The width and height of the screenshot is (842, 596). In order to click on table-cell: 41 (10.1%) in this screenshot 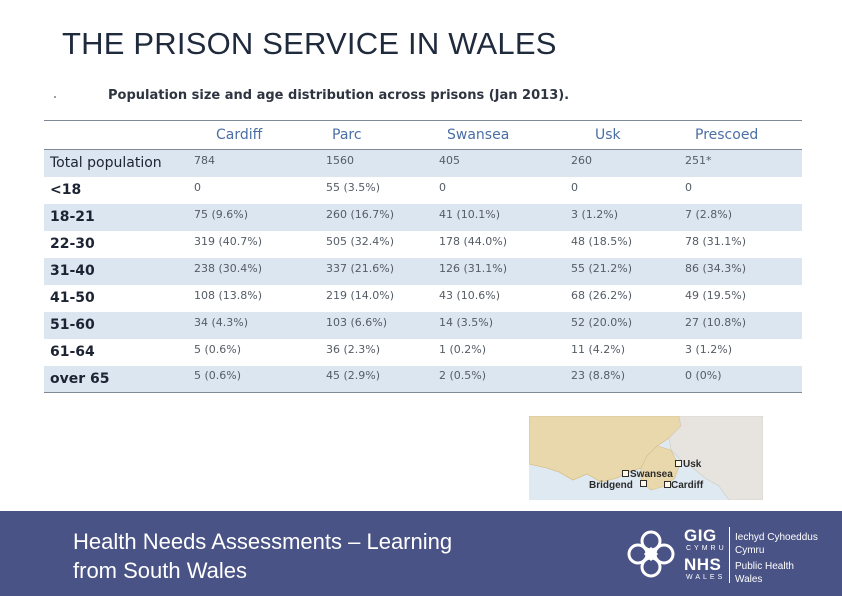, I will do `click(470, 214)`.